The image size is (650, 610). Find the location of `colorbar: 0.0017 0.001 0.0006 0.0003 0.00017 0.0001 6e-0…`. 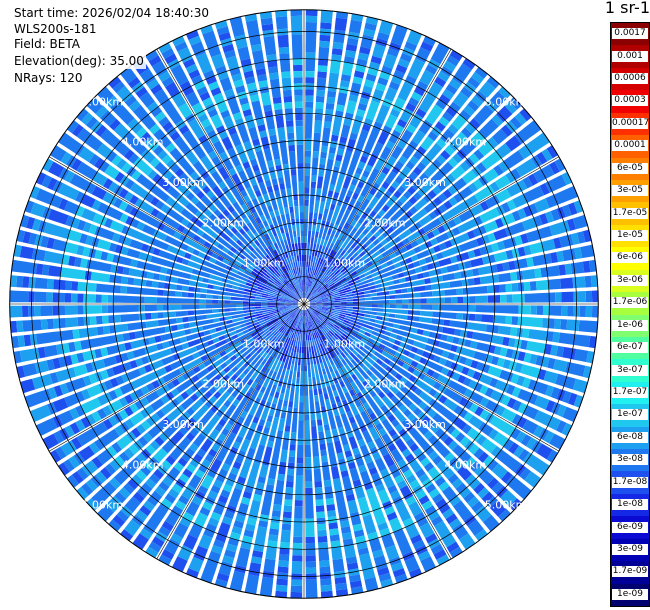

colorbar: 0.0017 0.001 0.0006 0.0003 0.00017 0.0001 6e-0… is located at coordinates (630, 314).